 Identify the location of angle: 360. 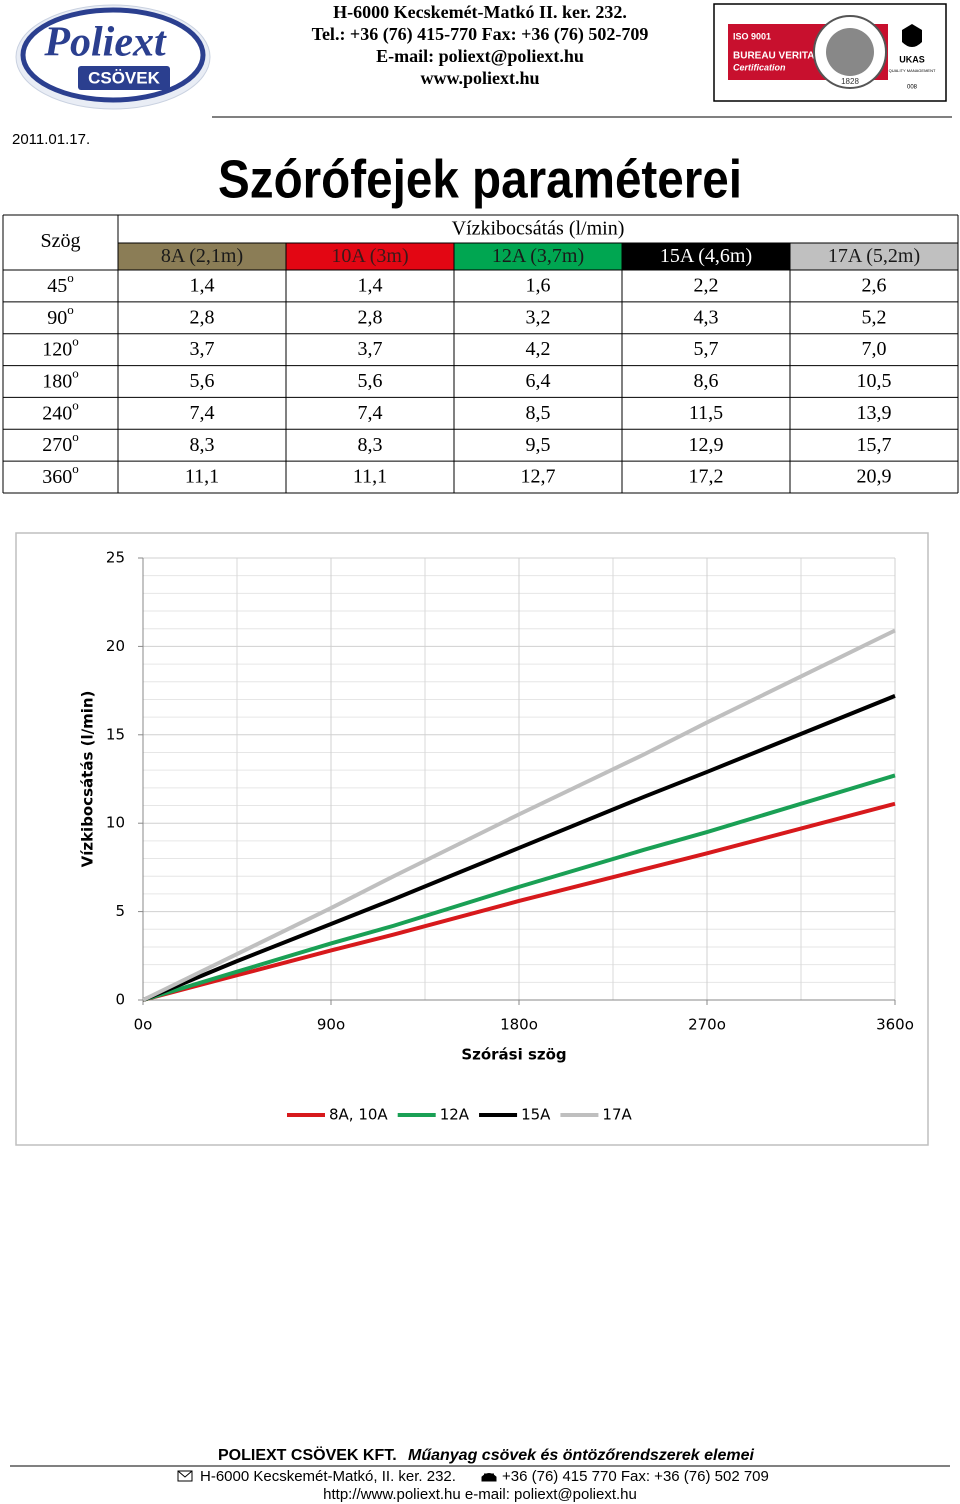
(57, 477).